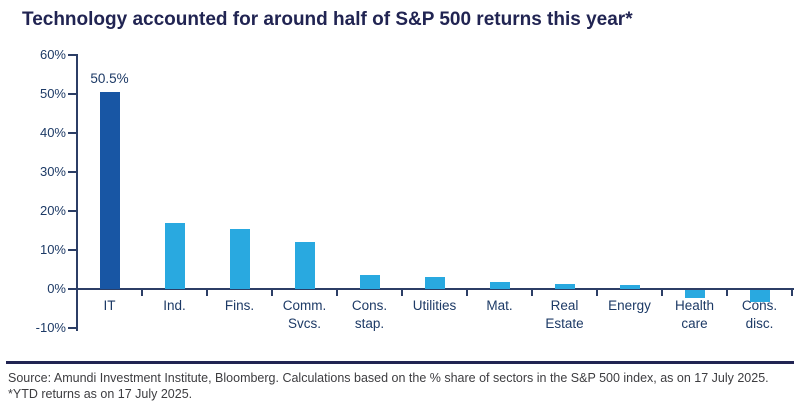 This screenshot has width=800, height=408. What do you see at coordinates (56, 288) in the screenshot?
I see `y-tick-label: 0%` at bounding box center [56, 288].